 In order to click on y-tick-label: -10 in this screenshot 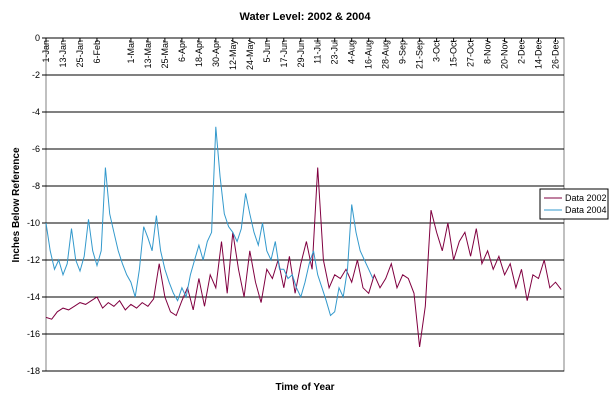, I will do `click(33, 223)`.